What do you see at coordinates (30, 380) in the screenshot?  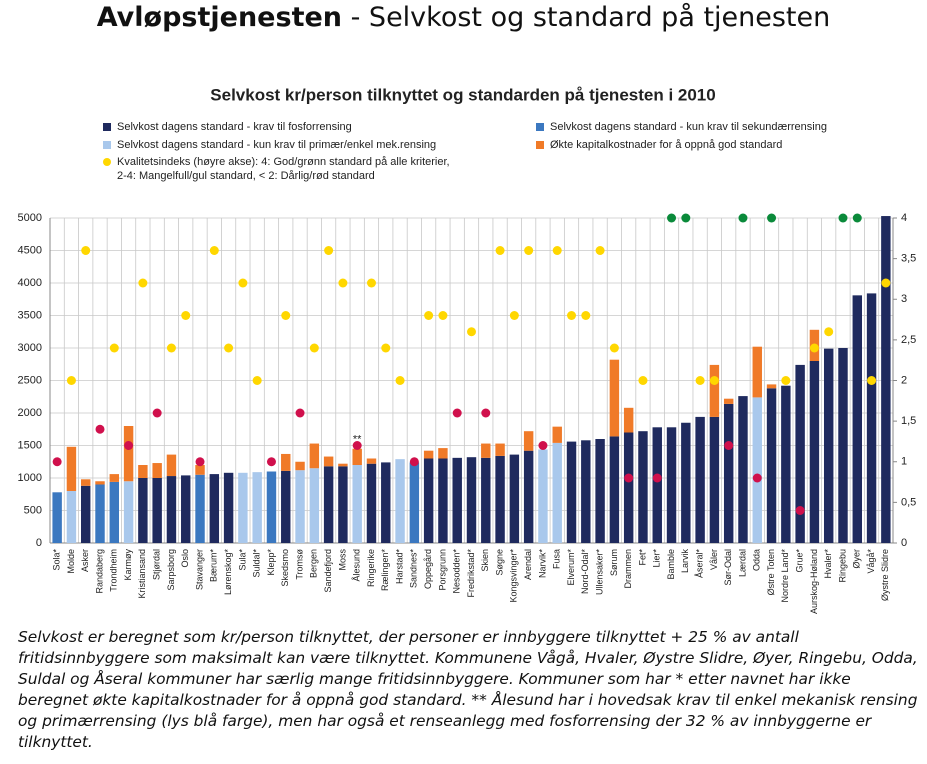 I see `y-tick-label: 2500` at bounding box center [30, 380].